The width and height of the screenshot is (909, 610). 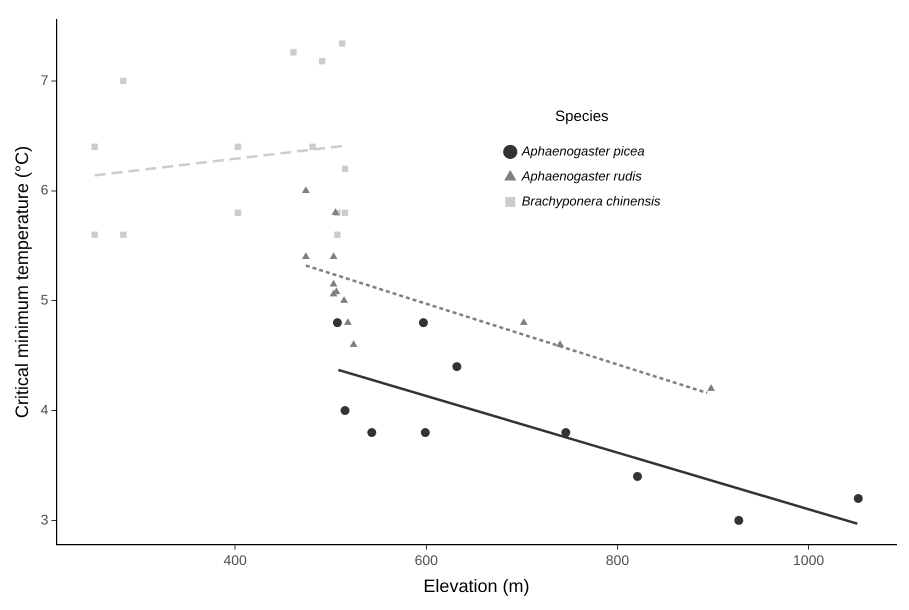 I want to click on y-tick-label: 3, so click(x=44, y=519).